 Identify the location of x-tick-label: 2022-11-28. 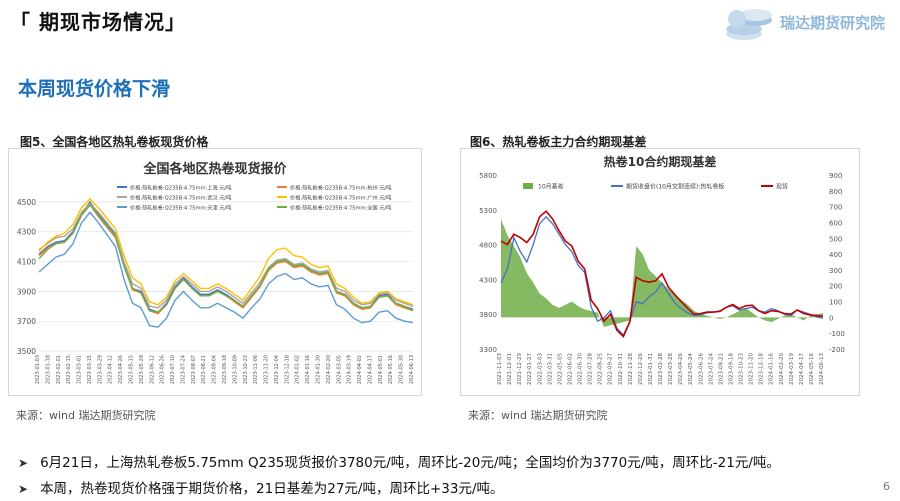
(631, 369).